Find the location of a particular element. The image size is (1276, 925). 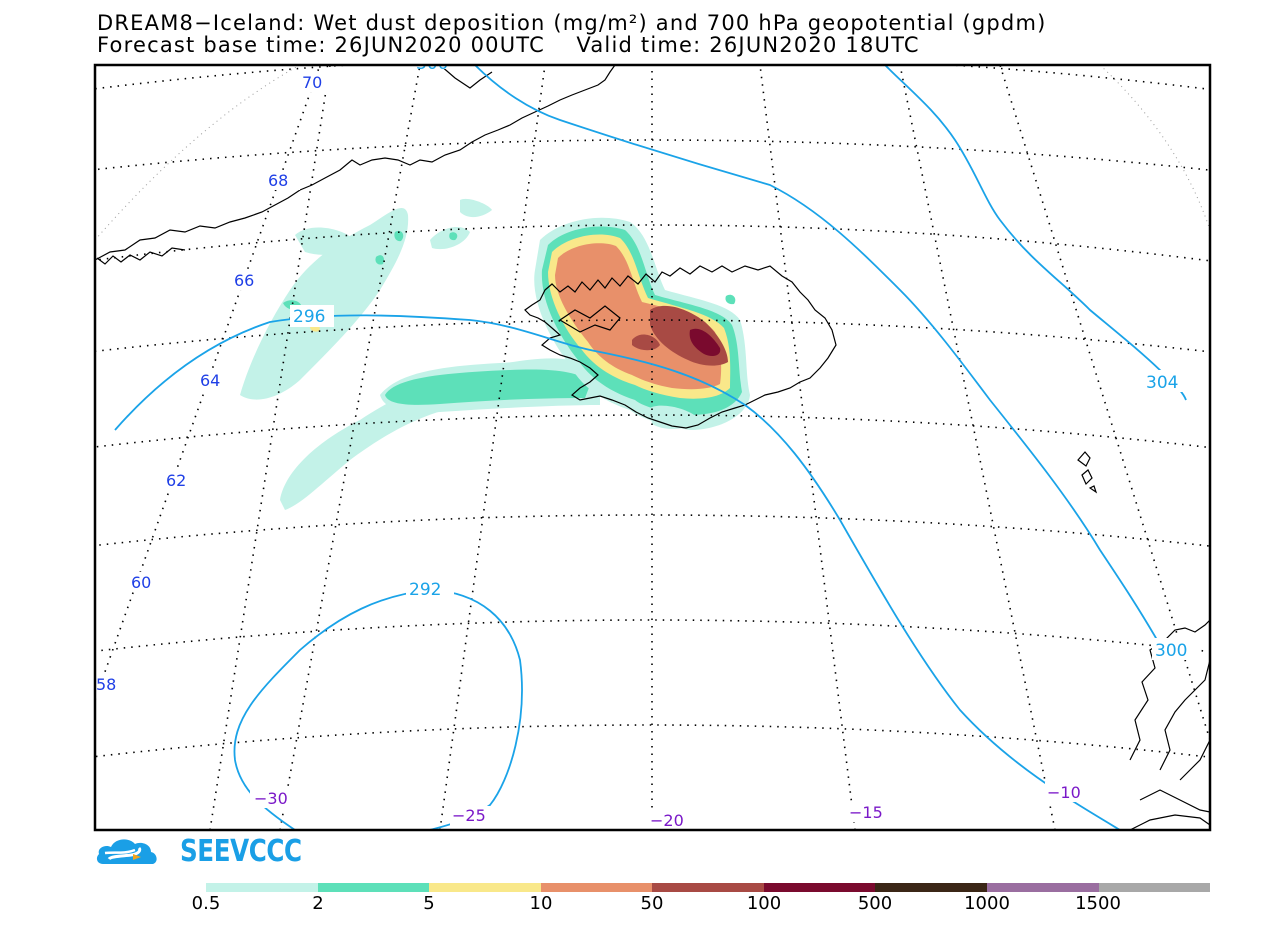

contour-label-292: 292 is located at coordinates (425, 590).